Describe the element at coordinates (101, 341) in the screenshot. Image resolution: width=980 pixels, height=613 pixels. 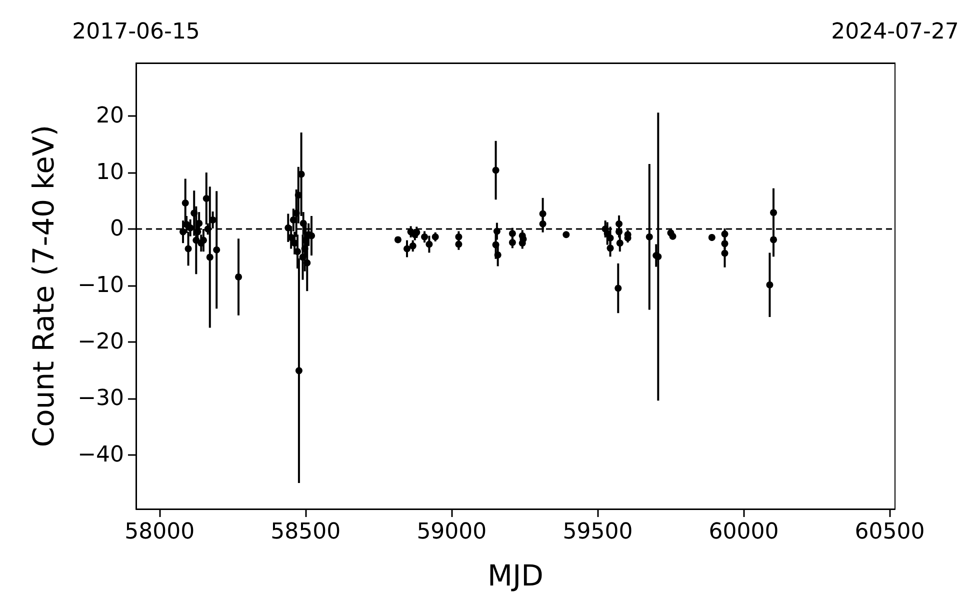
I see `y-tick-label: −20` at that location.